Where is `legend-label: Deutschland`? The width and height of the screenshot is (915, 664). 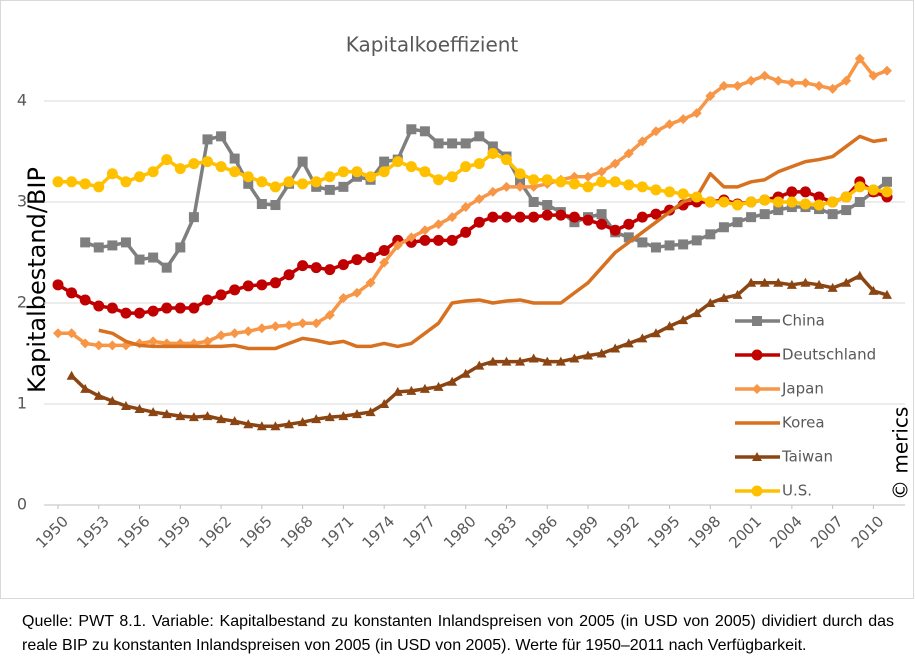 legend-label: Deutschland is located at coordinates (829, 355).